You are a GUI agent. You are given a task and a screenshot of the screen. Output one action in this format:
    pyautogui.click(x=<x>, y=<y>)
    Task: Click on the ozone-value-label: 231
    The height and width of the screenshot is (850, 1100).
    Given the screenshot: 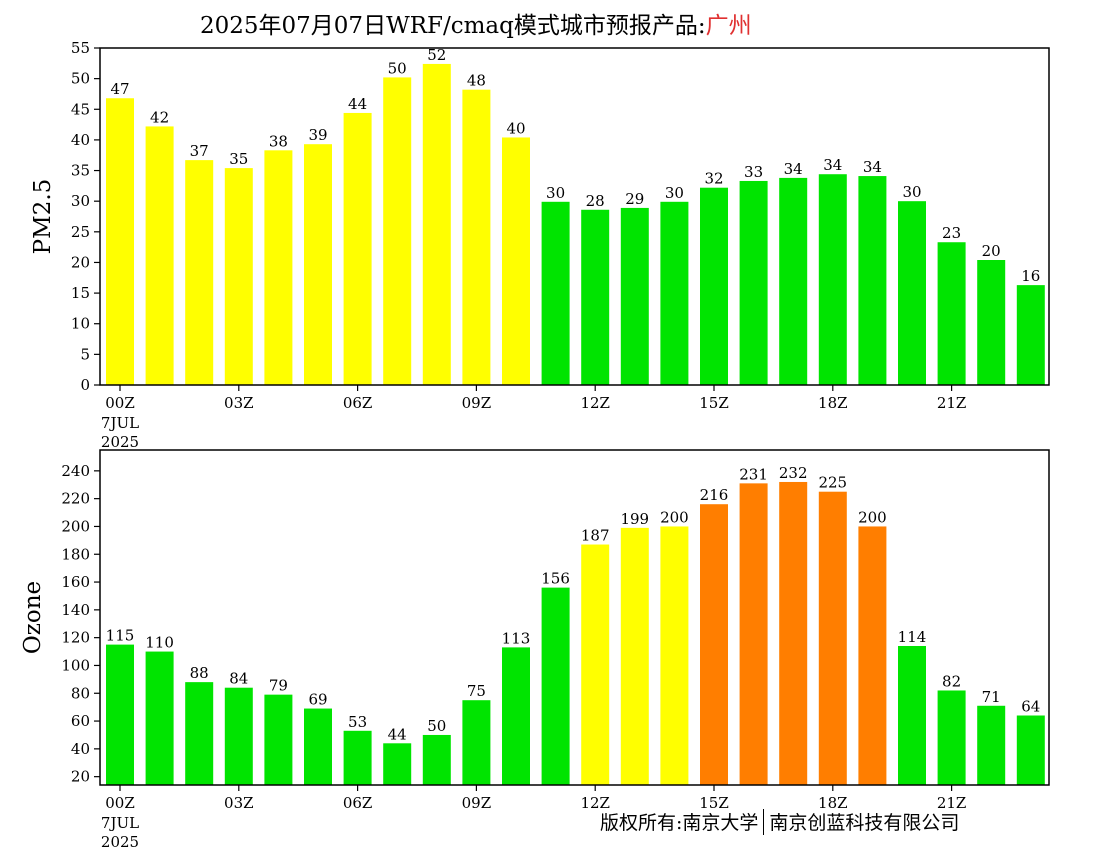 What is the action you would take?
    pyautogui.click(x=753, y=474)
    